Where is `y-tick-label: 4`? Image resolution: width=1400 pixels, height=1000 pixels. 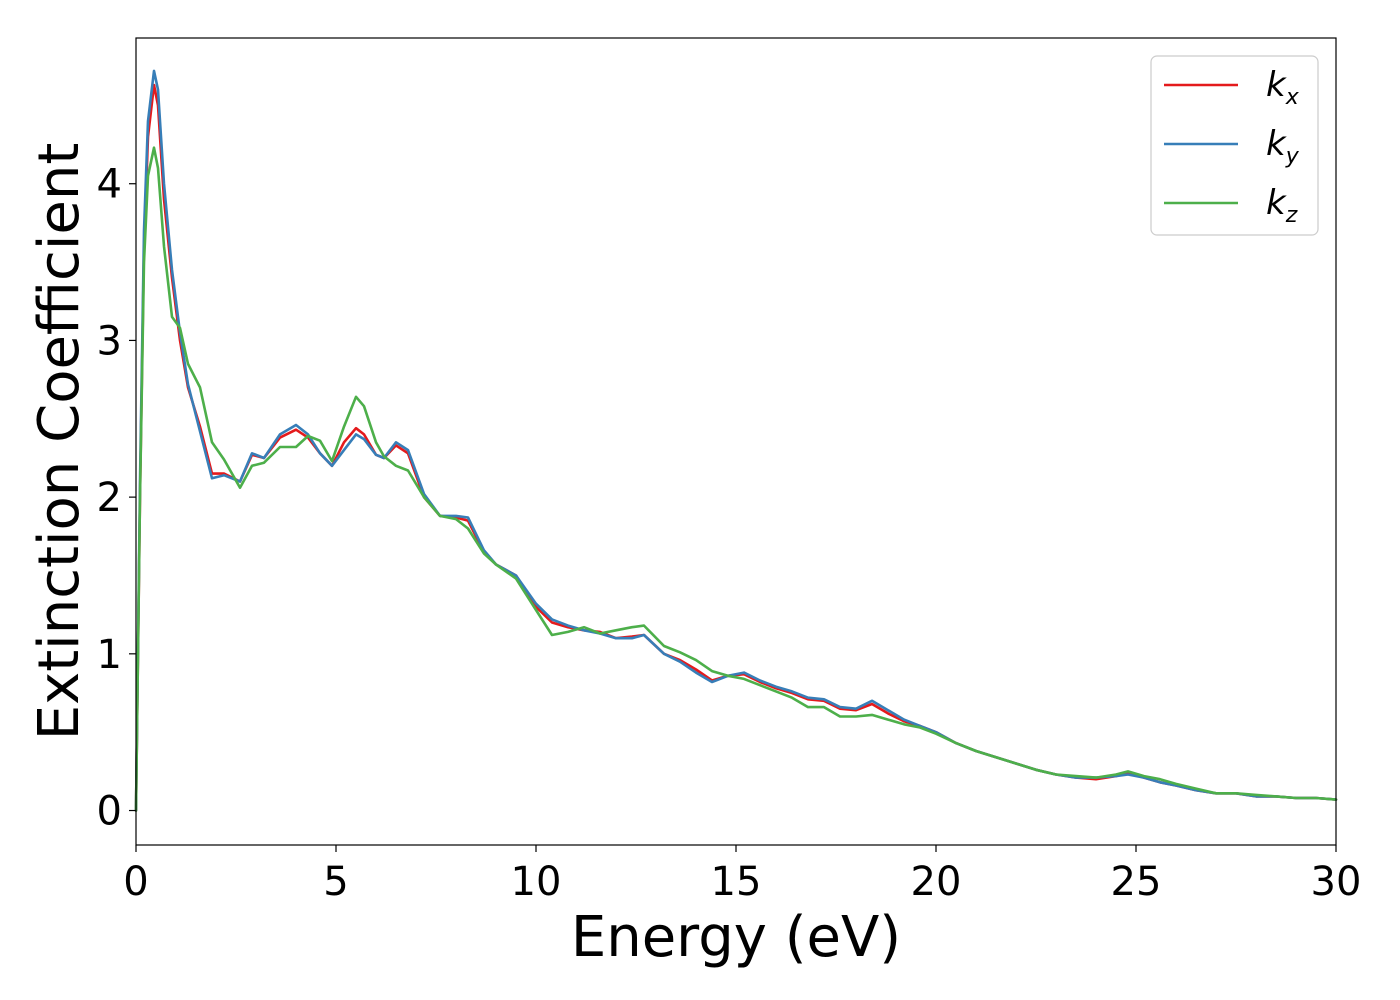 y-tick-label: 4 is located at coordinates (109, 185).